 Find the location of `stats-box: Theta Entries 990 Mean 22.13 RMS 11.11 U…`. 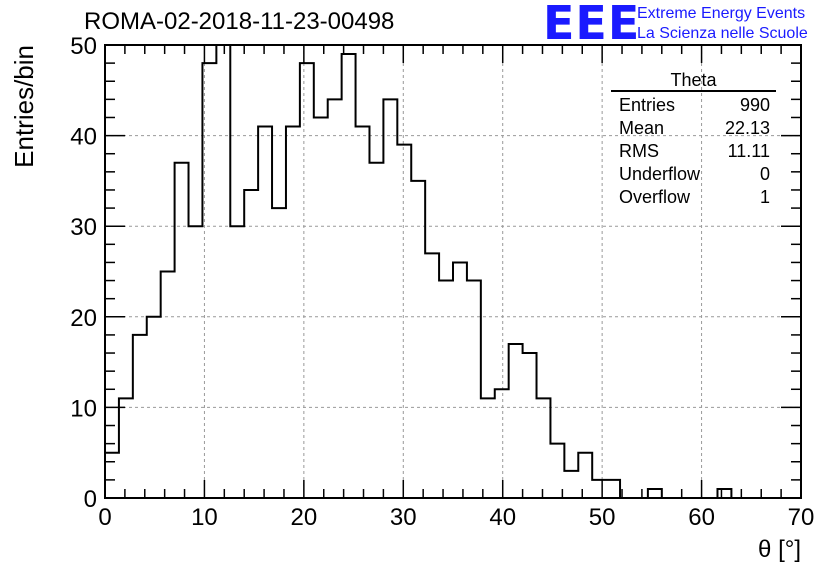

stats-box: Theta Entries 990 Mean 22.13 RMS 11.11 U… is located at coordinates (693, 139).